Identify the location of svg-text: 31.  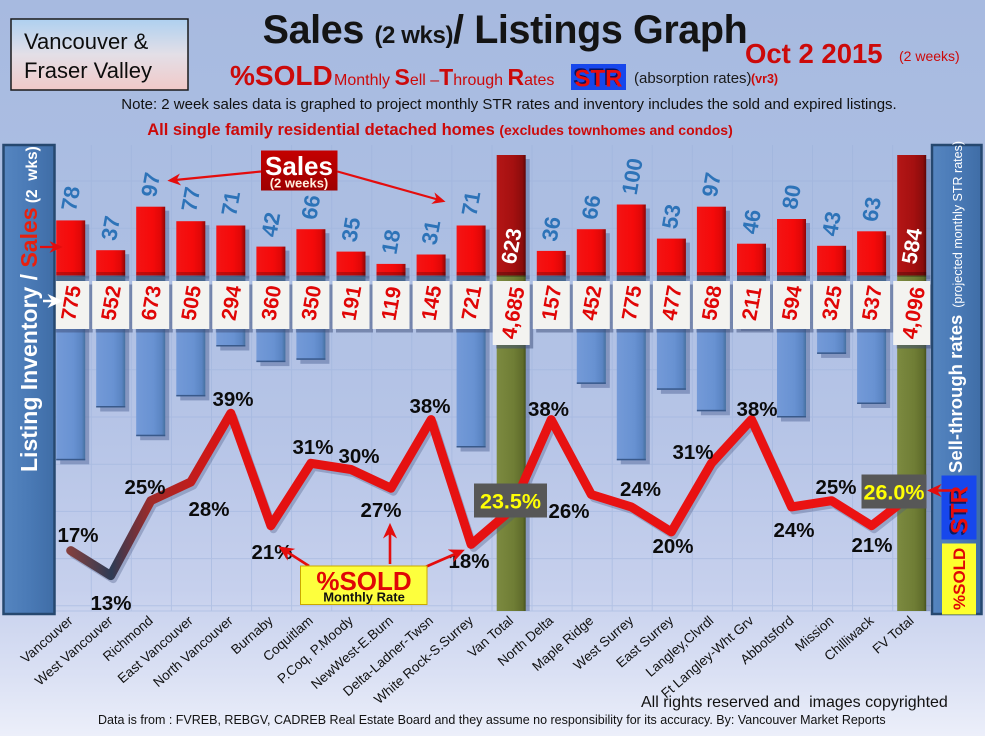
(431, 232).